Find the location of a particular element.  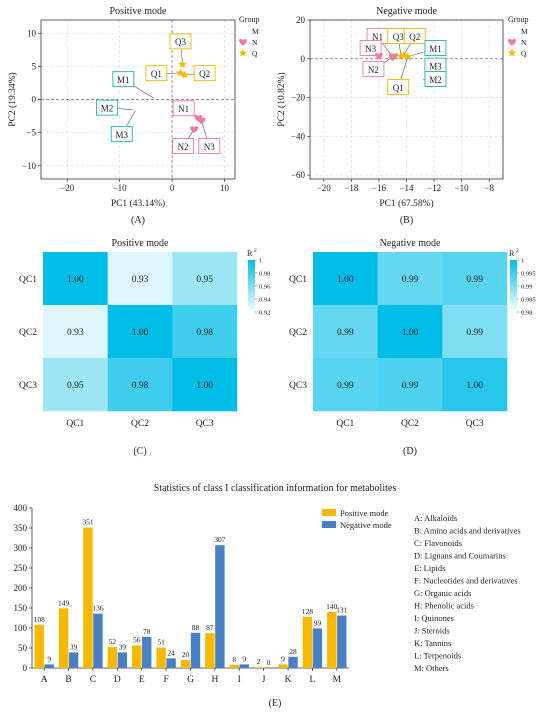

colorbar-tick-label: 0.985 is located at coordinates (528, 300).